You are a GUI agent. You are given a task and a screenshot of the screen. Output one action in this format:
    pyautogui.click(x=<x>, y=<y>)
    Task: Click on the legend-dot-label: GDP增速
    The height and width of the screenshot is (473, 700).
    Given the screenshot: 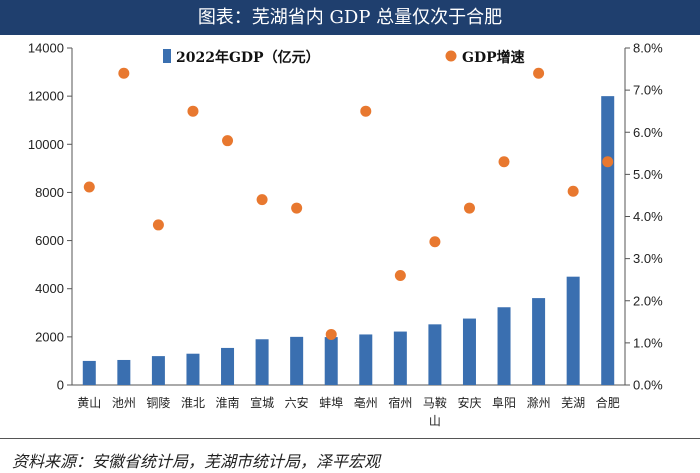 What is the action you would take?
    pyautogui.click(x=493, y=57)
    